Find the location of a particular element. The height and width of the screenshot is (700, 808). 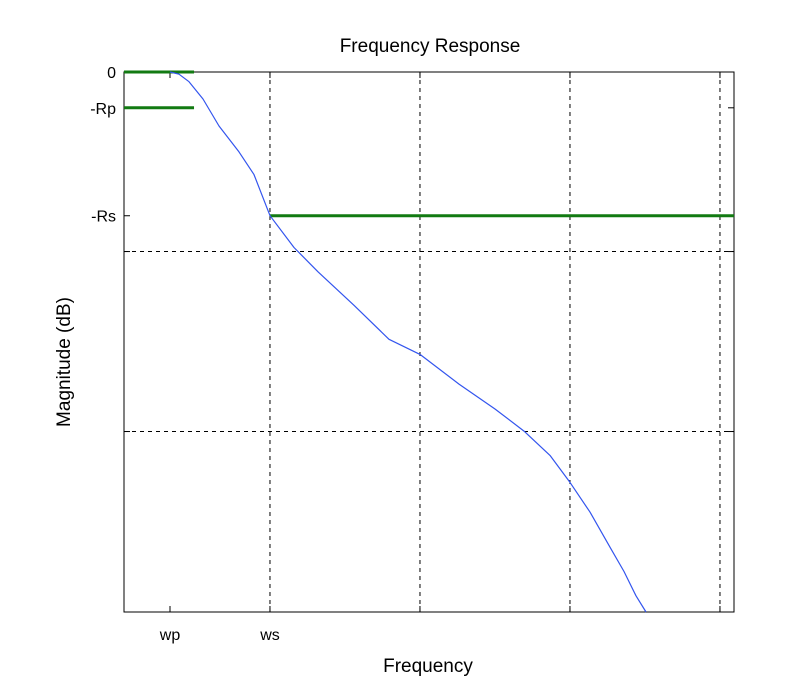

x-tick-label-ws: ws is located at coordinates (269, 635).